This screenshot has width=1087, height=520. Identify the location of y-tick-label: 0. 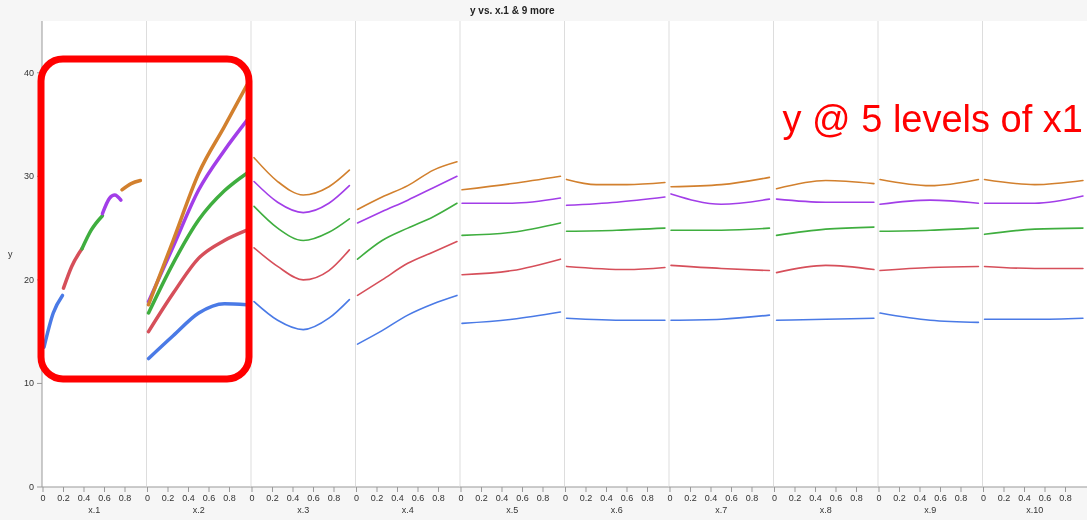
(31, 487).